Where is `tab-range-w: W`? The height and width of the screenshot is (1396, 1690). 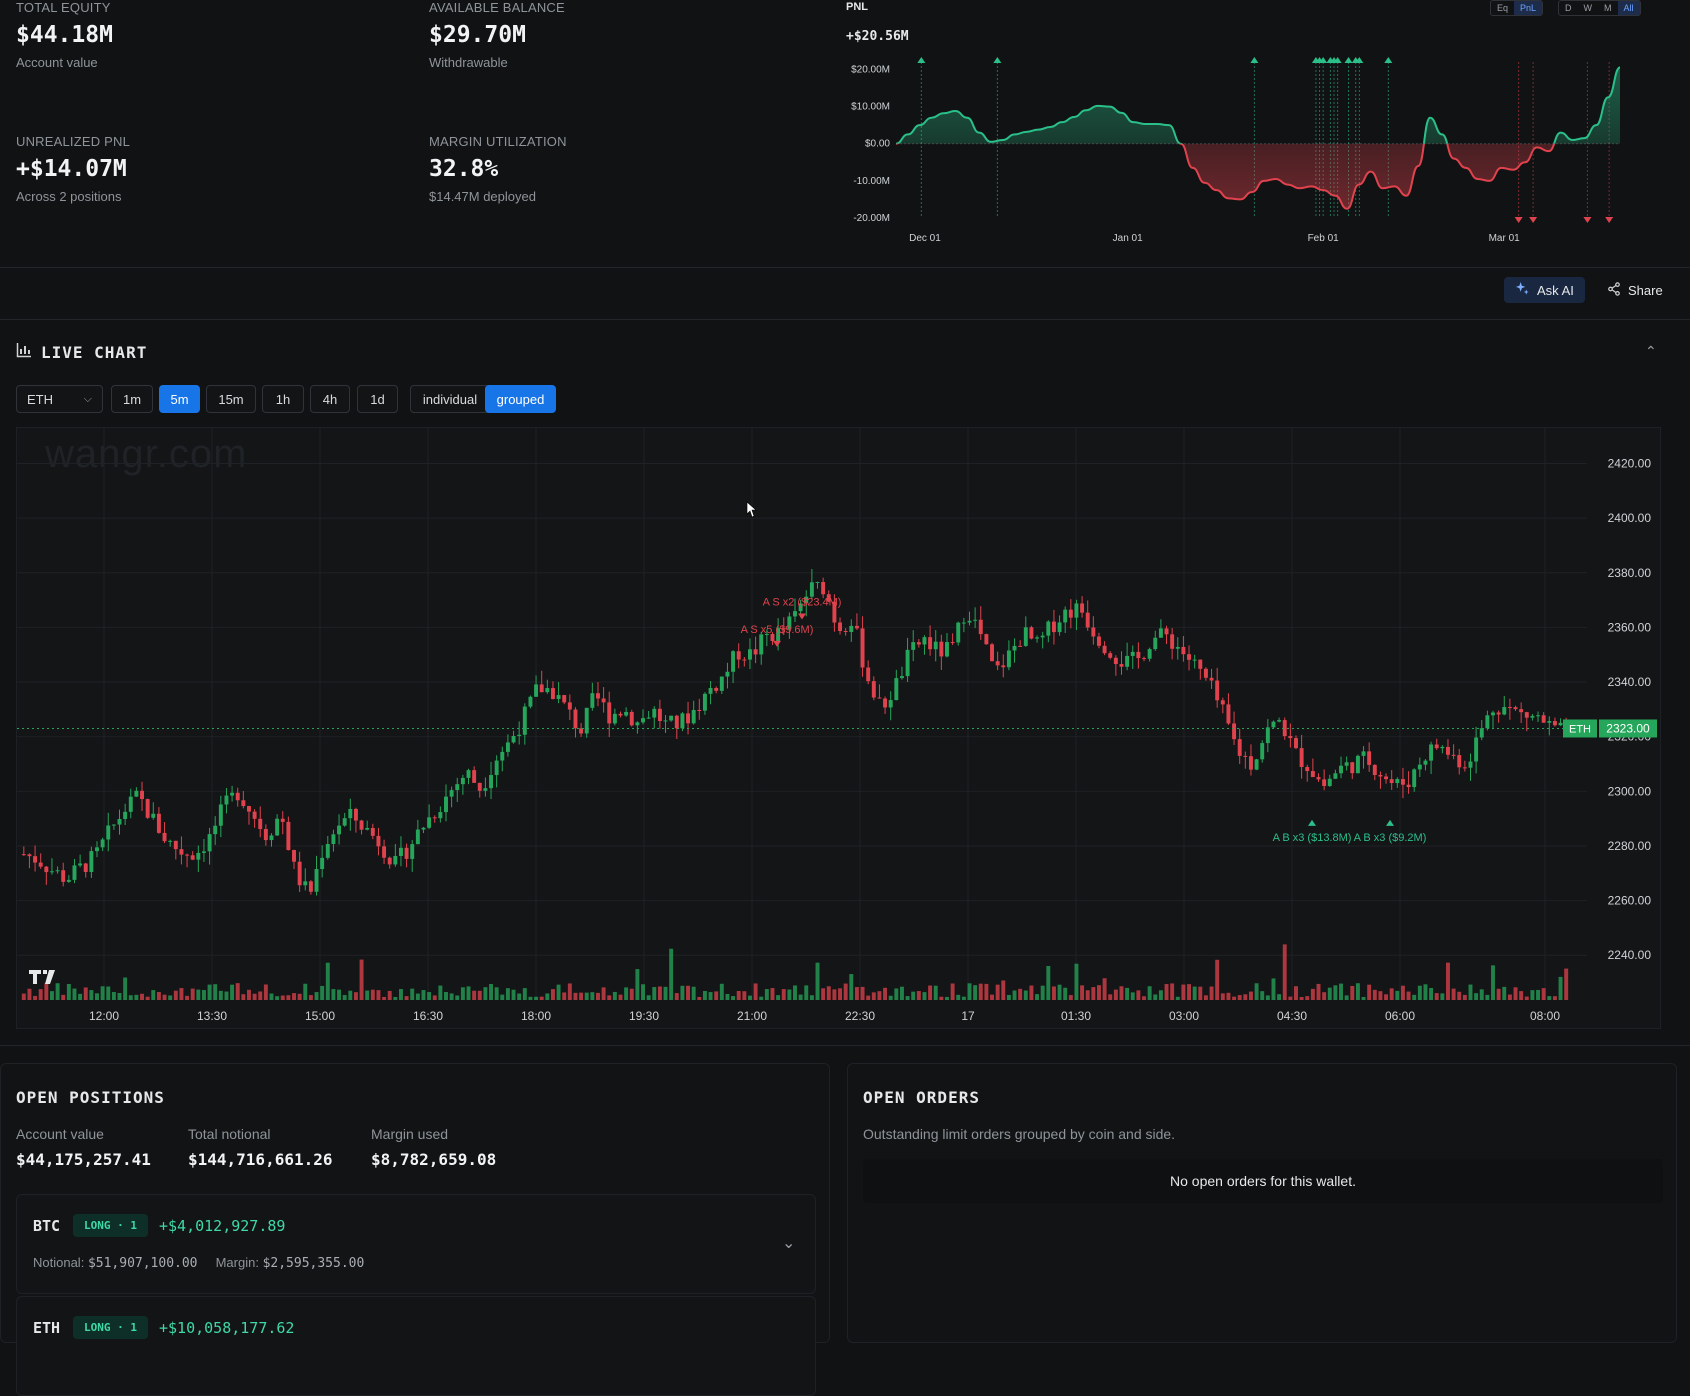 tab-range-w: W is located at coordinates (1588, 8).